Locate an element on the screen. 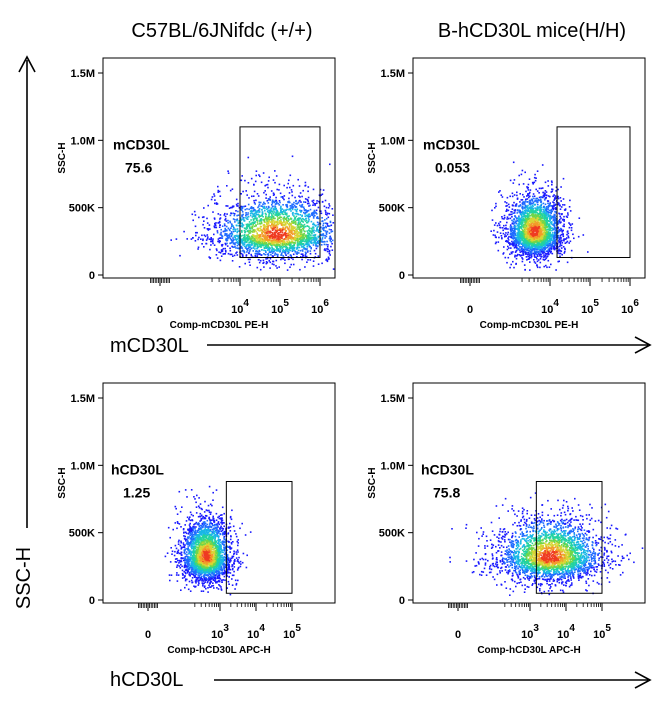 The height and width of the screenshot is (710, 670). x-tick-label: 0 is located at coordinates (160, 310).